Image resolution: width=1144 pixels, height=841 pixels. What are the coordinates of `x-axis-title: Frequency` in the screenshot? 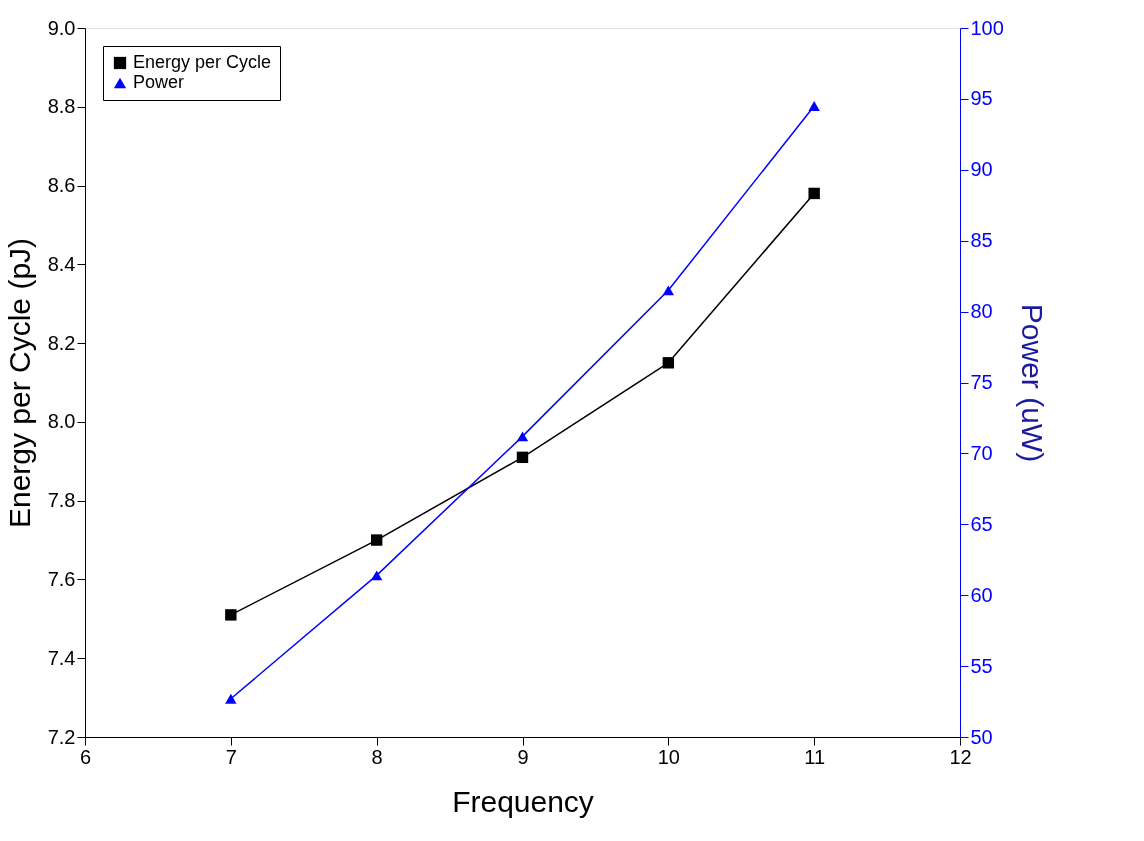 It's located at (523, 801).